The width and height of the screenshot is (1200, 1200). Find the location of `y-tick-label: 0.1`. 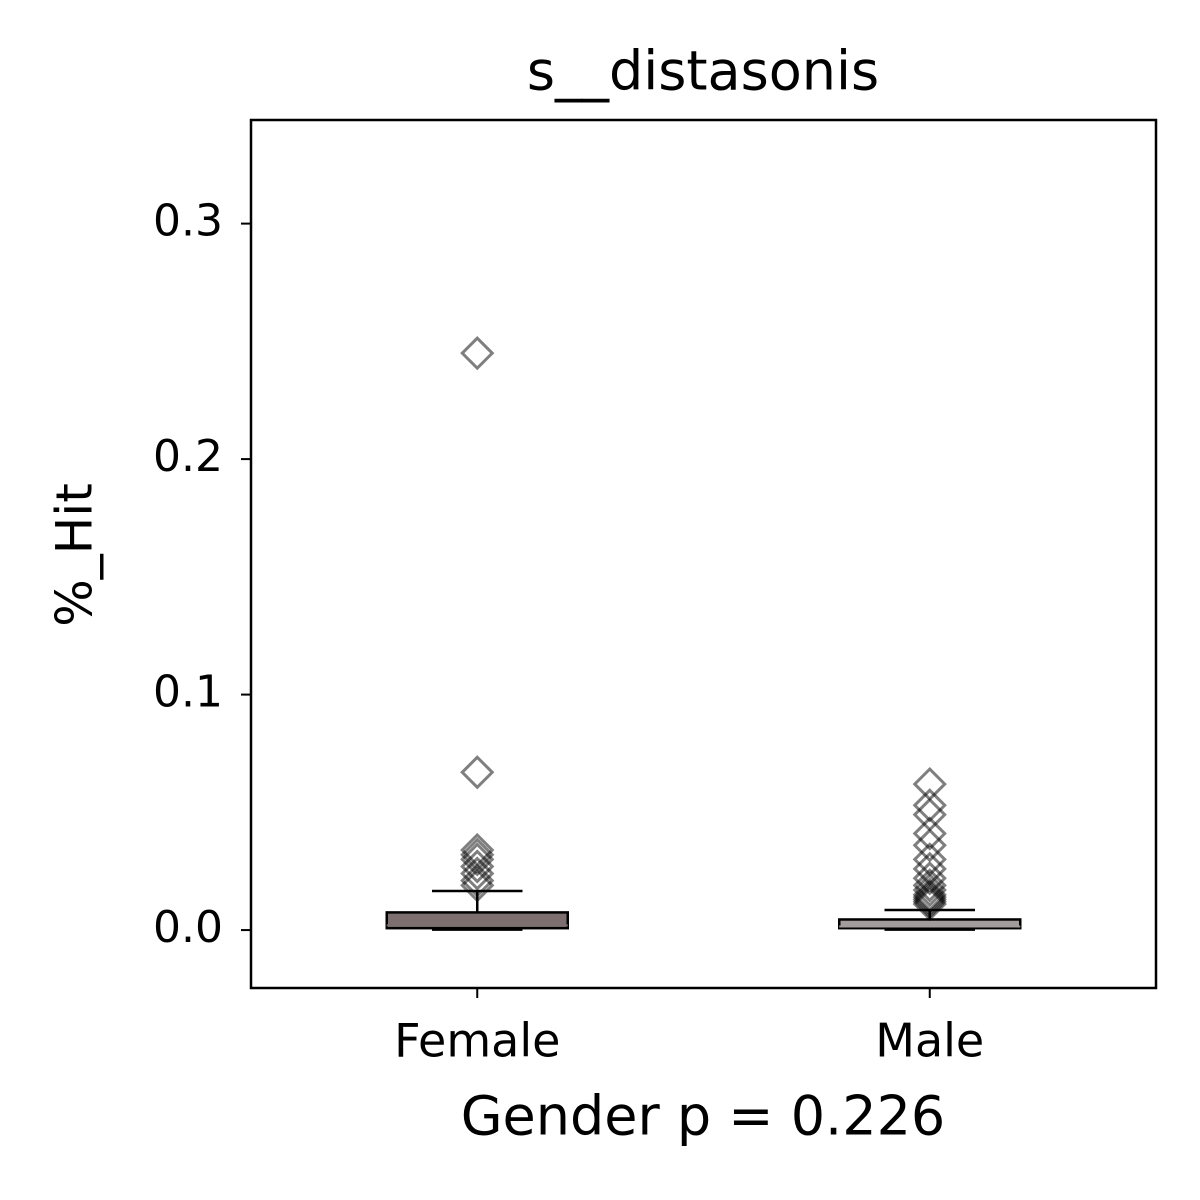

y-tick-label: 0.1 is located at coordinates (188, 692).